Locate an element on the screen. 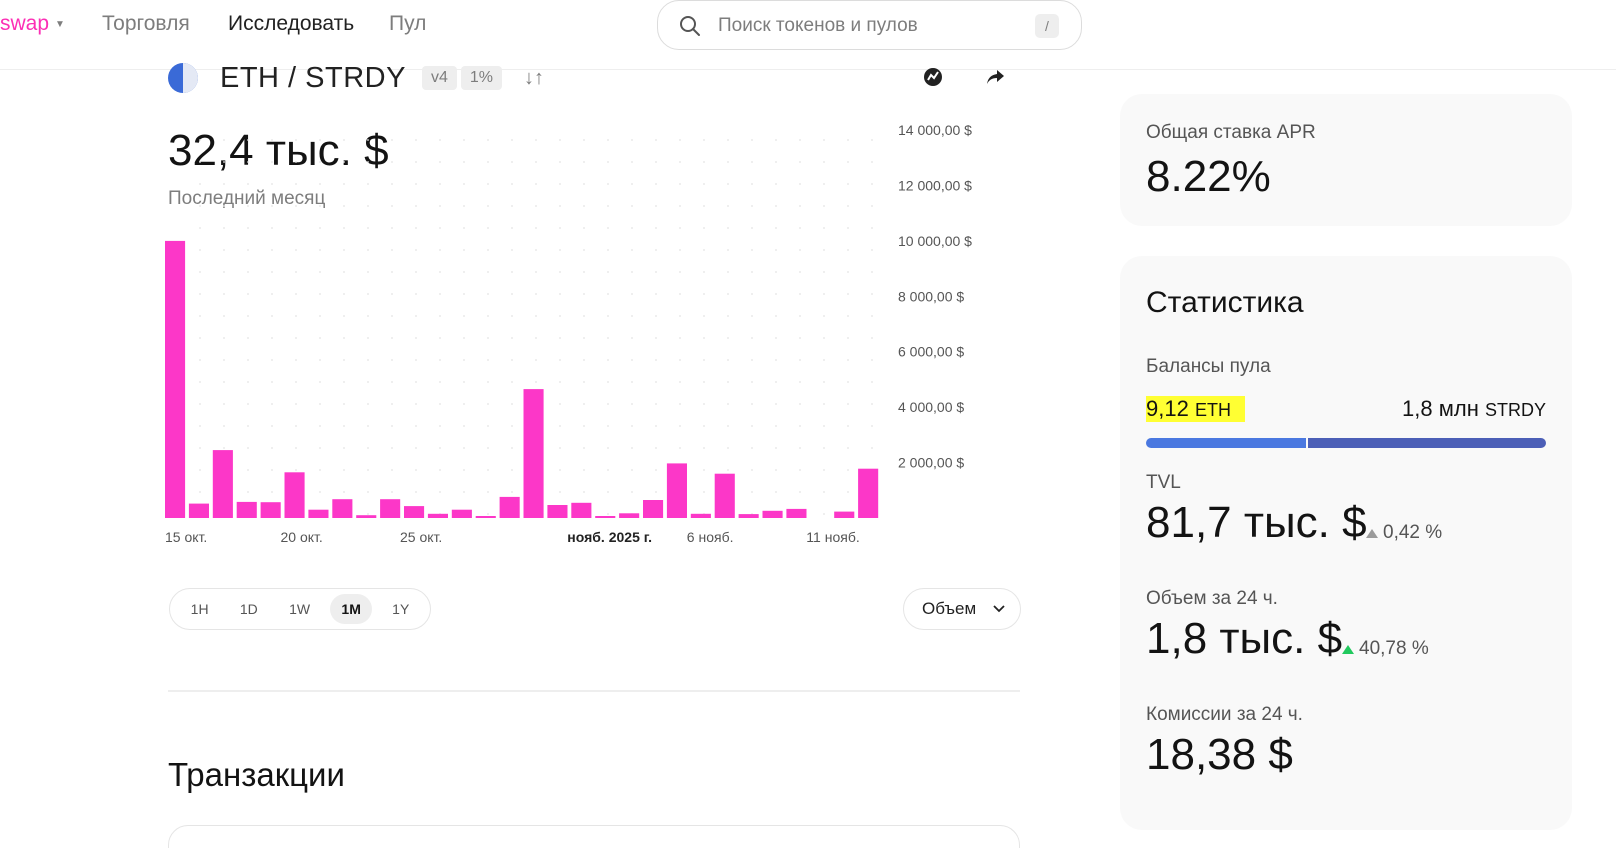 The height and width of the screenshot is (848, 1616). search-box: / is located at coordinates (869, 25).